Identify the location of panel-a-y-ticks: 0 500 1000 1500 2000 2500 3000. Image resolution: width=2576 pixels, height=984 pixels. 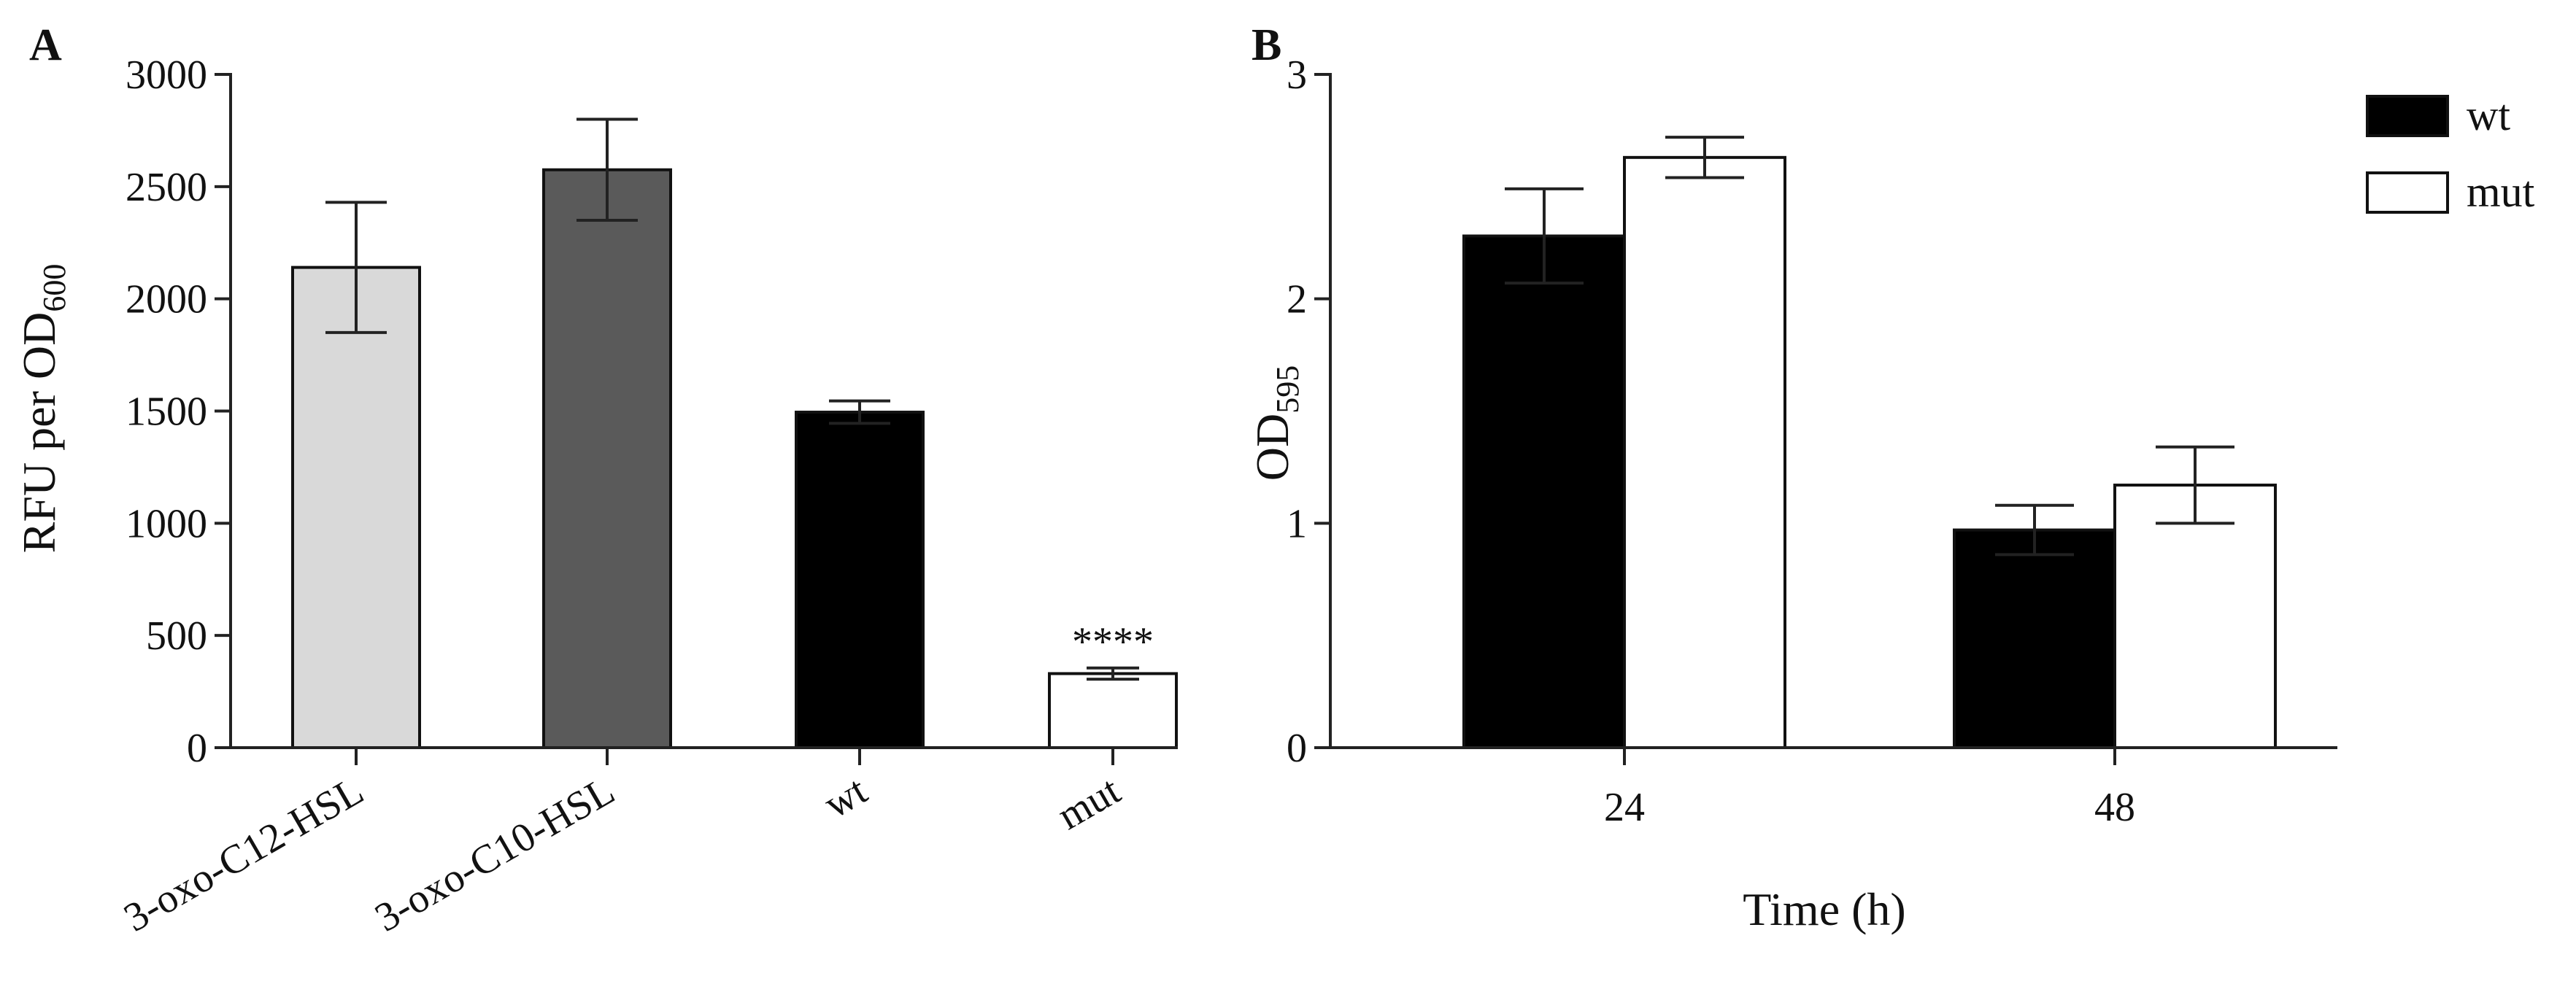
(179, 412).